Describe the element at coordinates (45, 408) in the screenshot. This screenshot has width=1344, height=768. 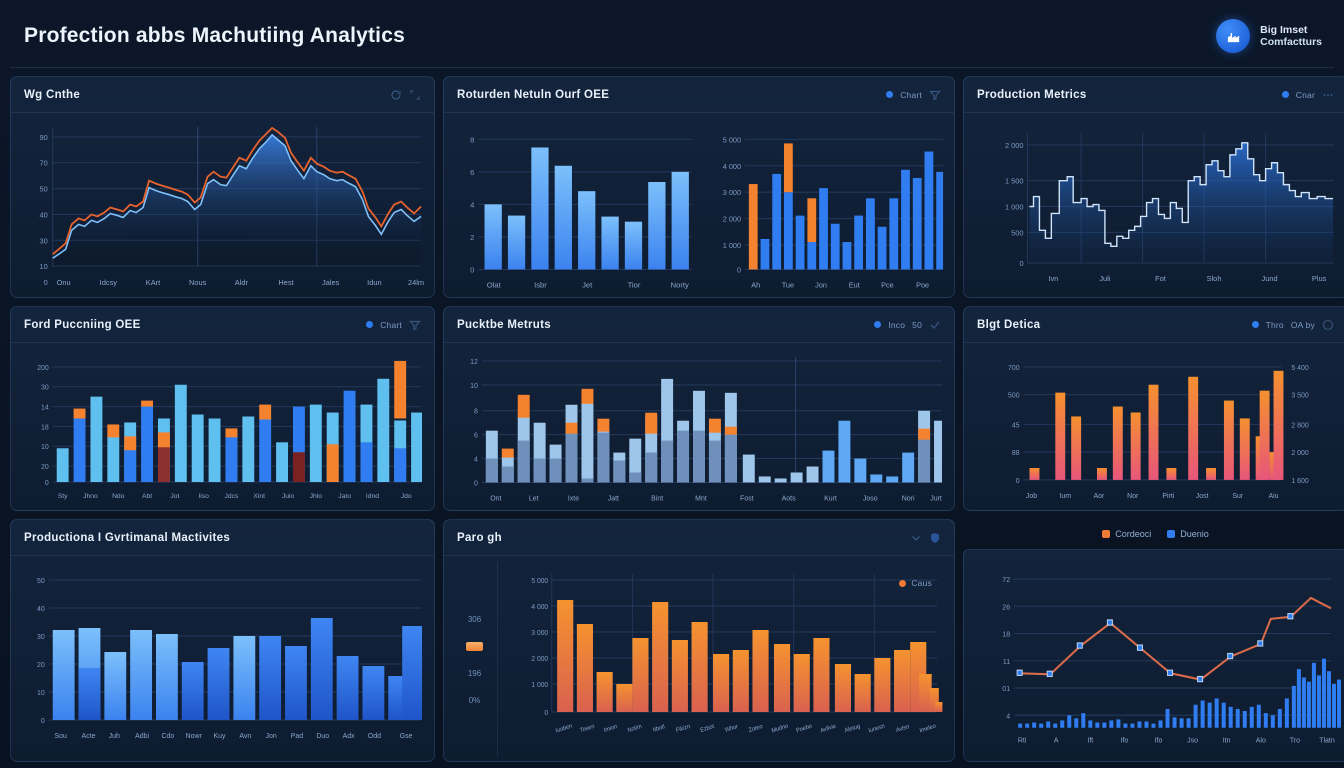
I see `svg-text: 14` at that location.